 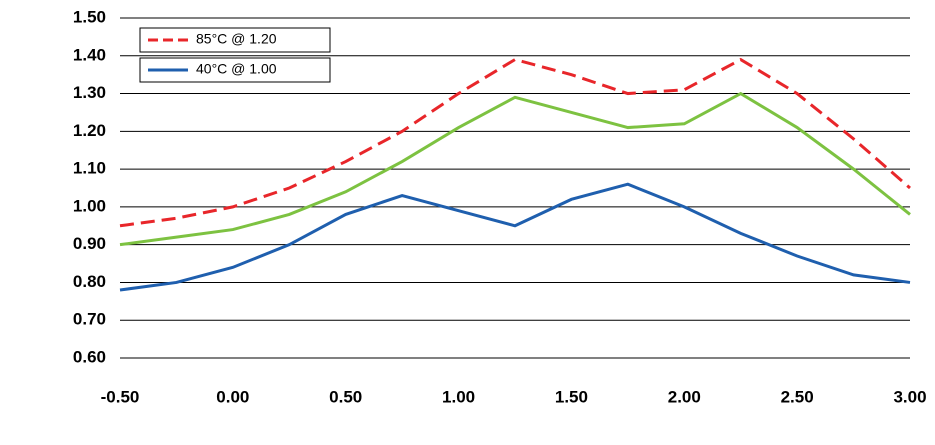 I want to click on y-tick-label: 1.20, so click(x=89, y=130).